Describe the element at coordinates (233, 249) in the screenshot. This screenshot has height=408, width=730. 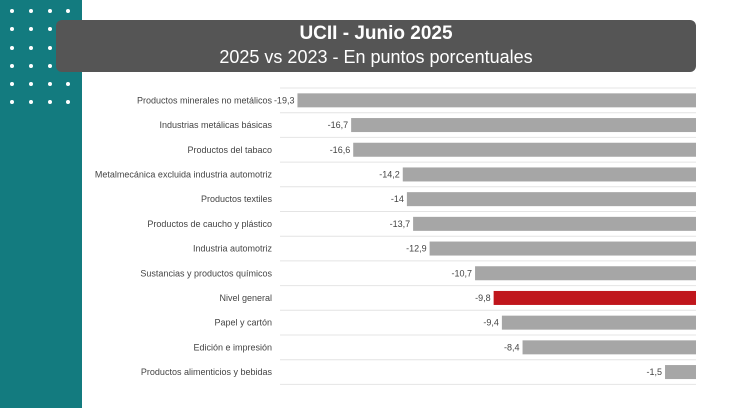
I see `category-label: Industria automotriz` at that location.